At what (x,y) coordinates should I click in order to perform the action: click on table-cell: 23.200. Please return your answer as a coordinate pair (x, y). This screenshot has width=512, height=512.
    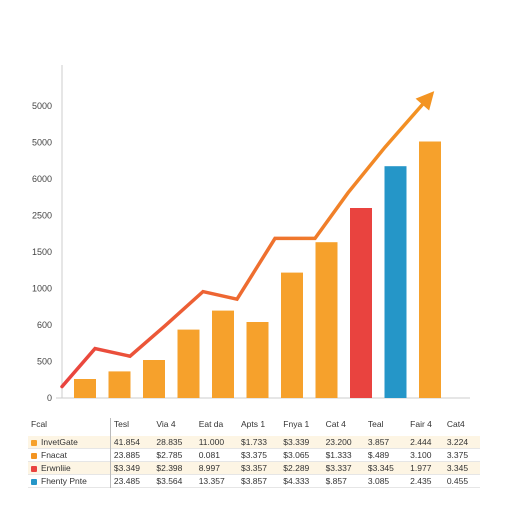
    Looking at the image, I should click on (338, 442).